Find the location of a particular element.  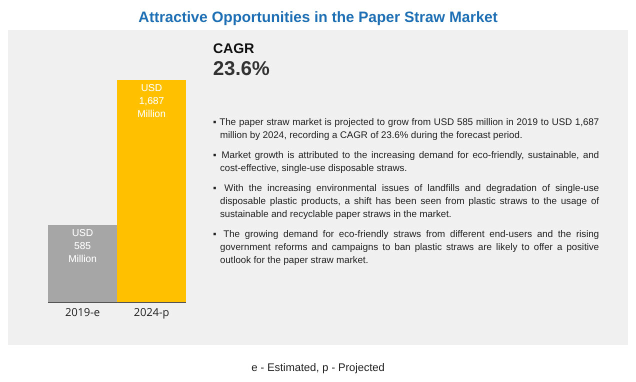

data-label: USD 585 Million is located at coordinates (82, 247).